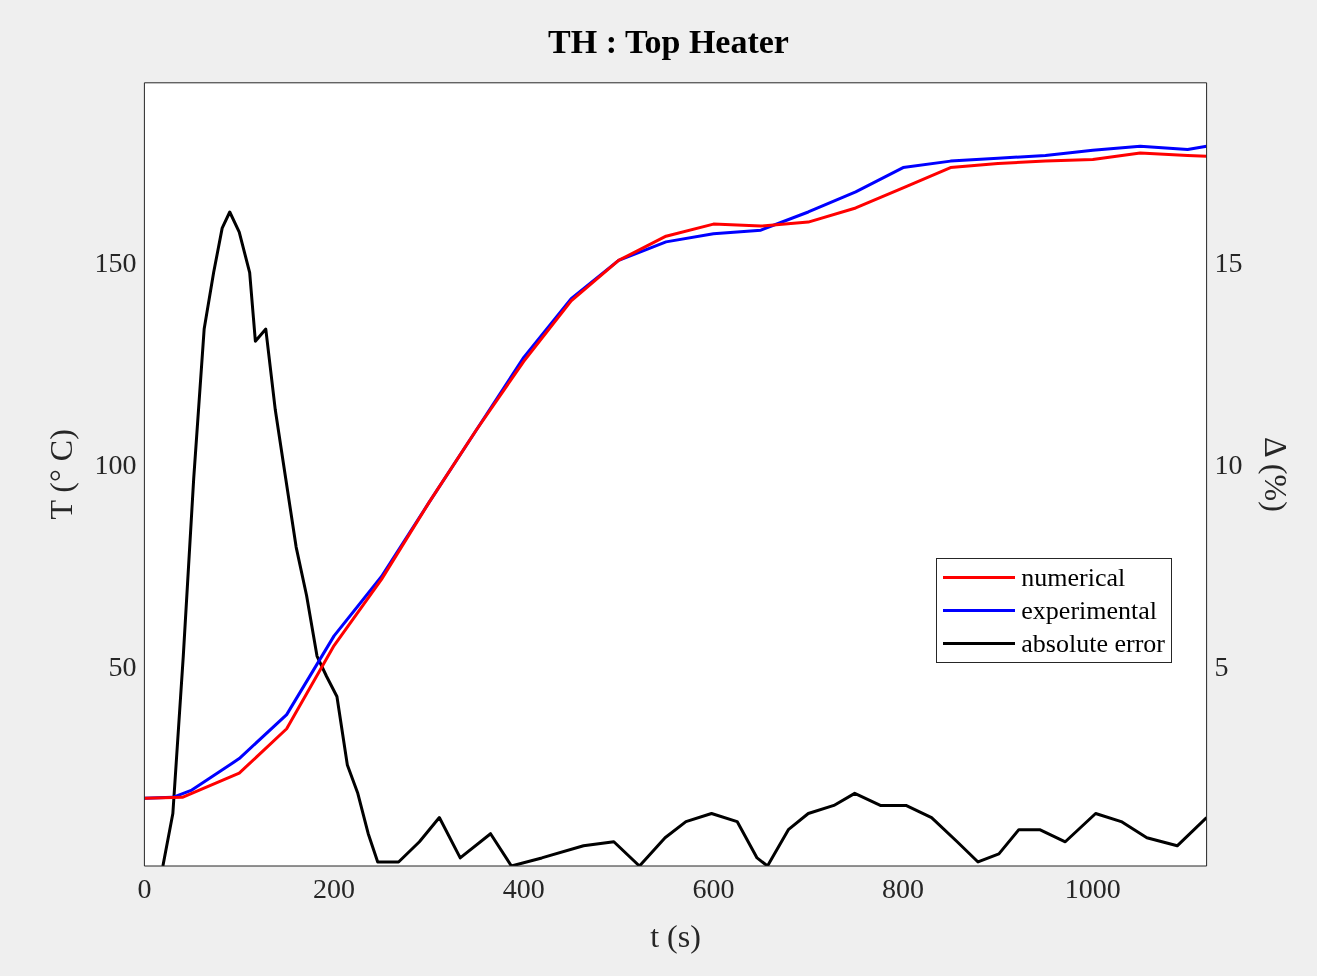 Image resolution: width=1317 pixels, height=976 pixels. I want to click on chart-title: TH : Top Heater, so click(668, 42).